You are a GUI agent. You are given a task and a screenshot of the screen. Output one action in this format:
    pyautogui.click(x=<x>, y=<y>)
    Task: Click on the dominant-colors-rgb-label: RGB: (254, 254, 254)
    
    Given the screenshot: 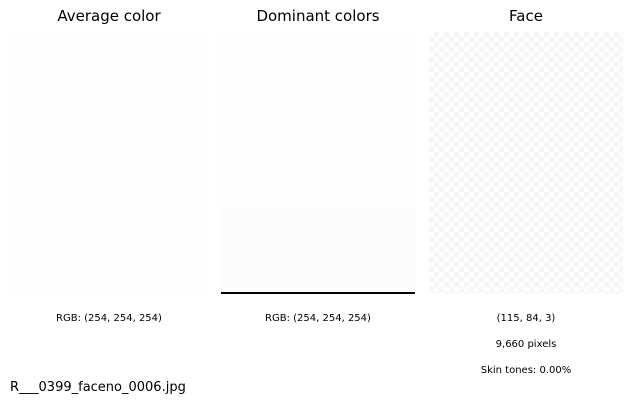 What is the action you would take?
    pyautogui.click(x=318, y=318)
    